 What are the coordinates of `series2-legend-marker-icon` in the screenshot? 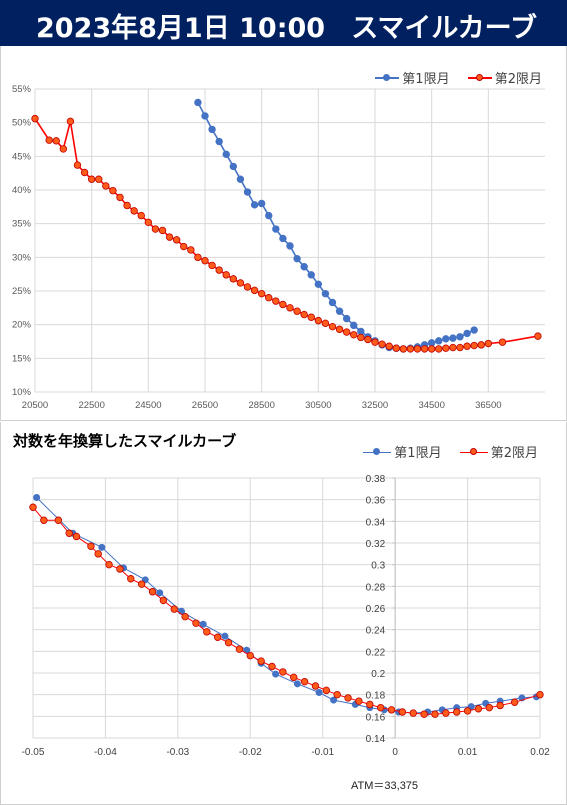 It's located at (473, 452).